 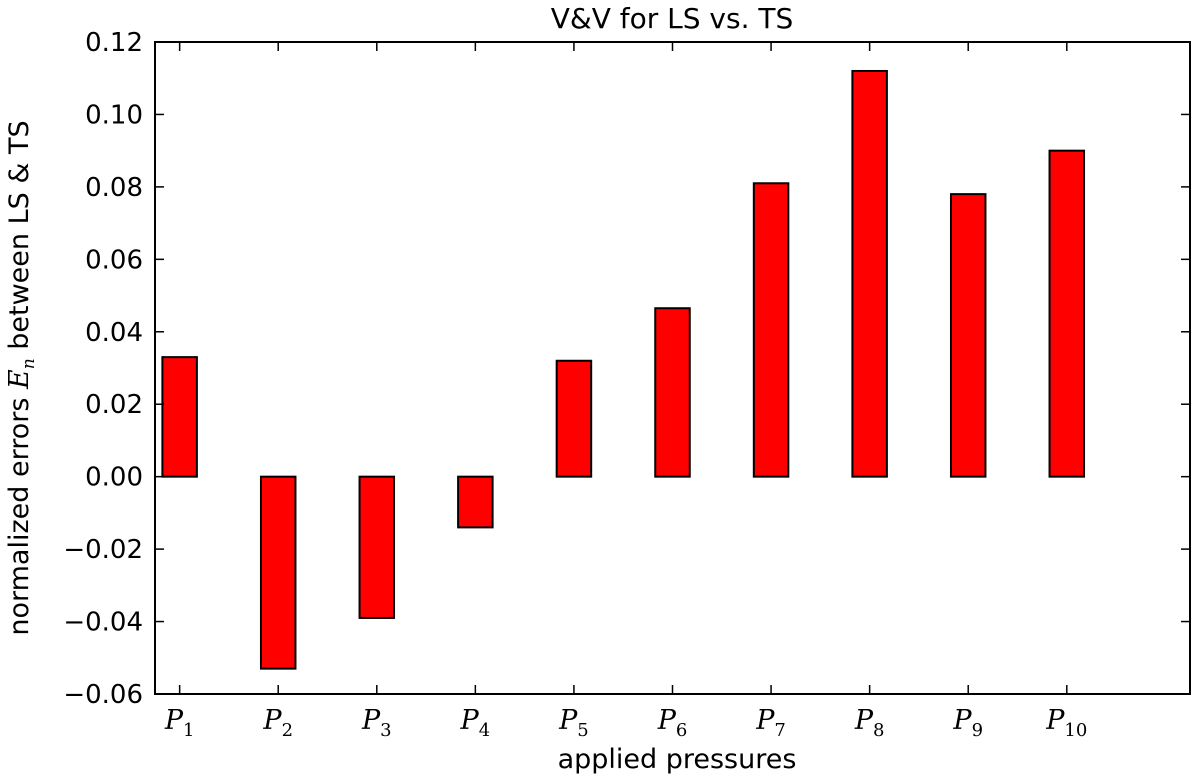 I want to click on x-tick-label: P10, so click(x=1066, y=723).